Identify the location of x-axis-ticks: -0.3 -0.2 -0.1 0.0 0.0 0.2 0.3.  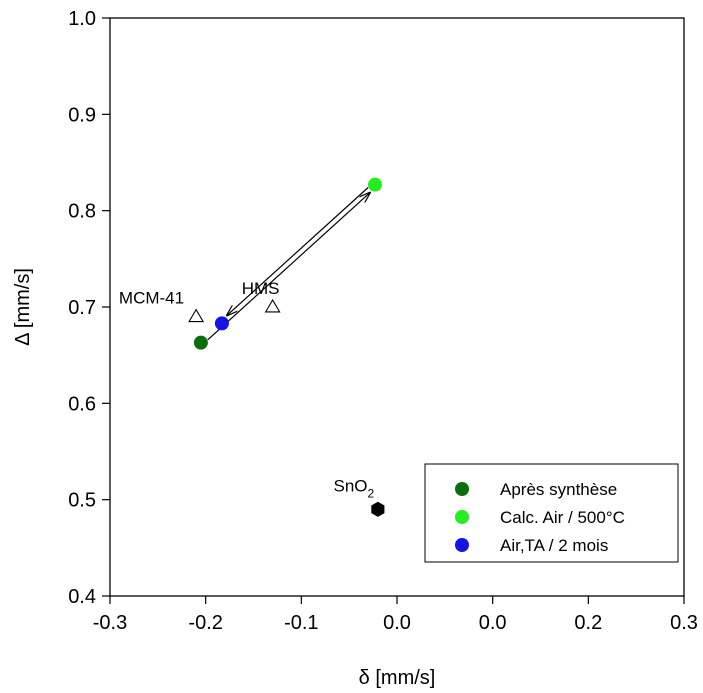
(395, 615).